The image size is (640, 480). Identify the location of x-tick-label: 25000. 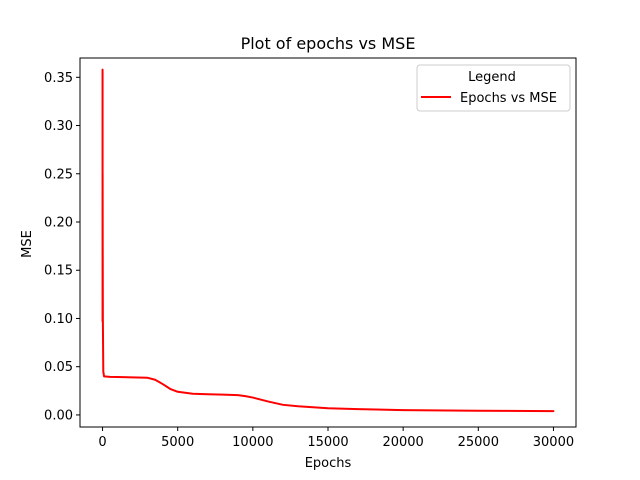
(478, 442).